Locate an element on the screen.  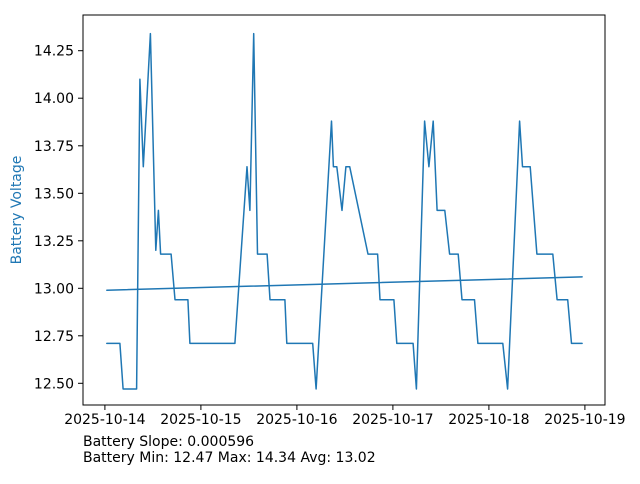
x-tick-label: 2025-10-15 is located at coordinates (200, 420).